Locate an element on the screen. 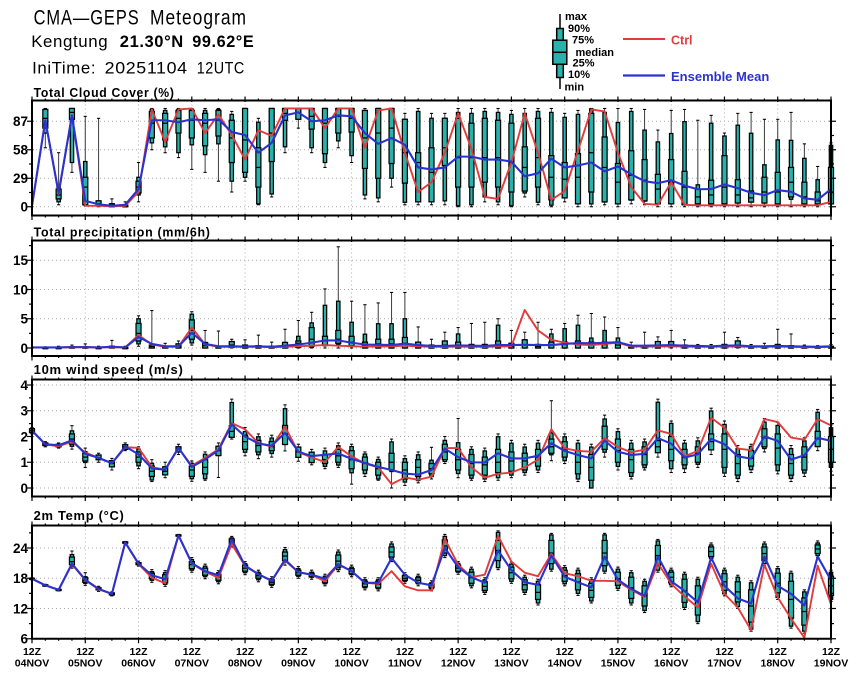 Image resolution: width=860 pixels, height=678 pixels. svg-text: 17NOV is located at coordinates (724, 664).